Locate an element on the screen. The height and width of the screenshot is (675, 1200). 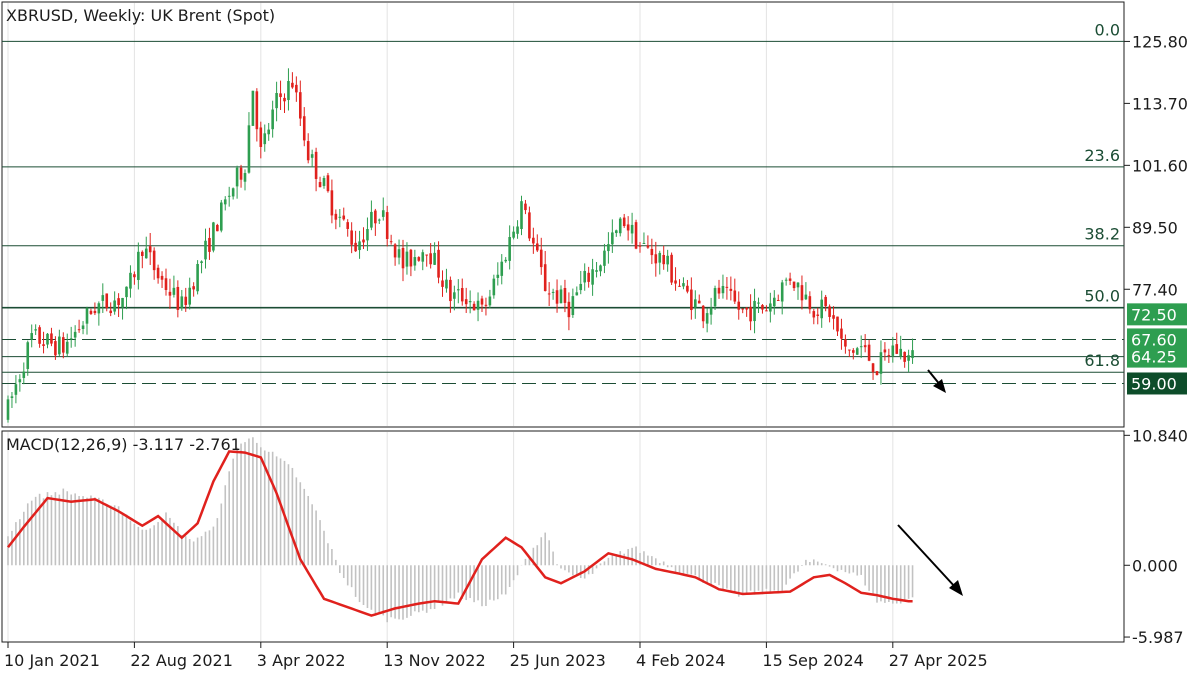
price-tick-label: 89.50 is located at coordinates (1155, 227).